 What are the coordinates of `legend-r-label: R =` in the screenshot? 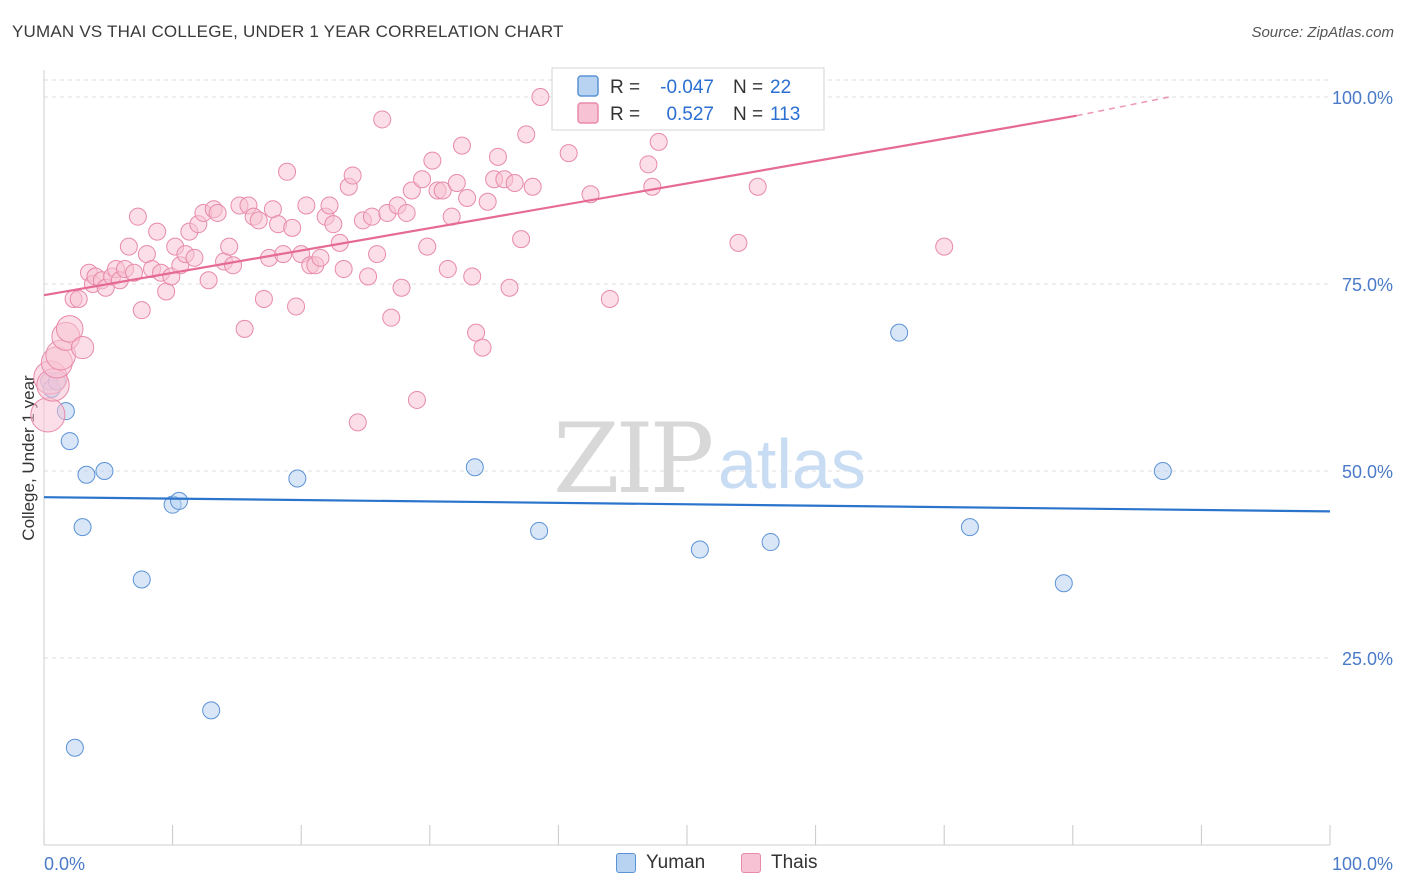 It's located at (625, 114).